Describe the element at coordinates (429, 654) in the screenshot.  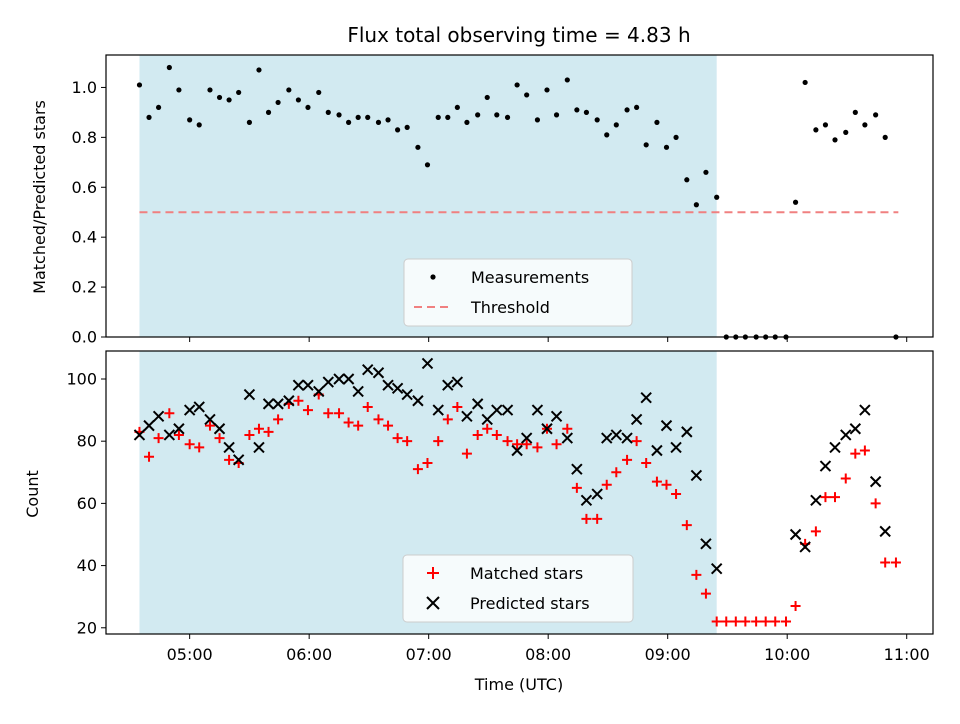
I see `bottom-x-tick-label: 07:00` at that location.